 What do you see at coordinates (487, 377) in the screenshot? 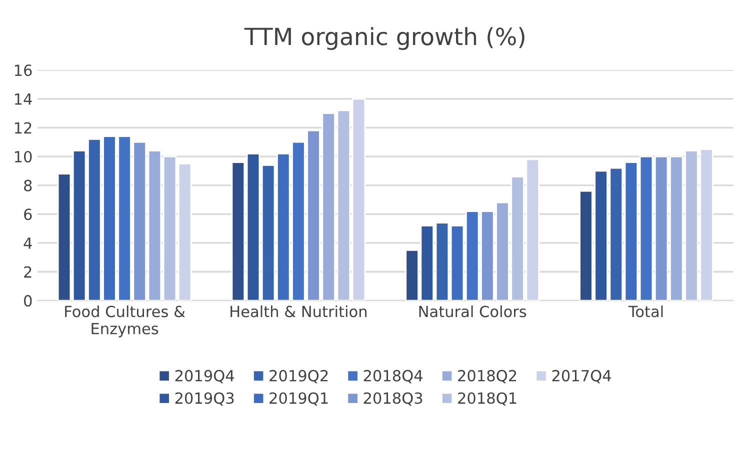
I see `legend-label: 2018Q2` at bounding box center [487, 377].